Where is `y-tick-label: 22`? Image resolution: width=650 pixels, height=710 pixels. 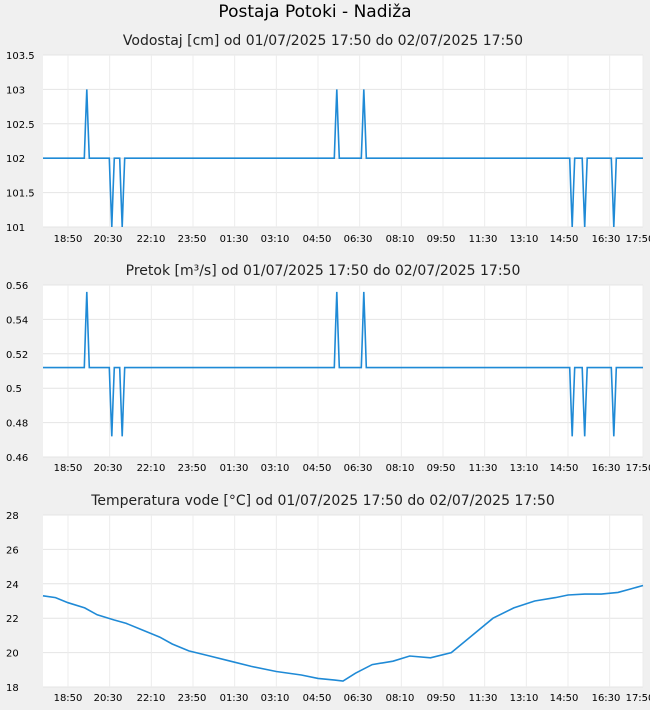
y-tick-label: 22 is located at coordinates (12, 619).